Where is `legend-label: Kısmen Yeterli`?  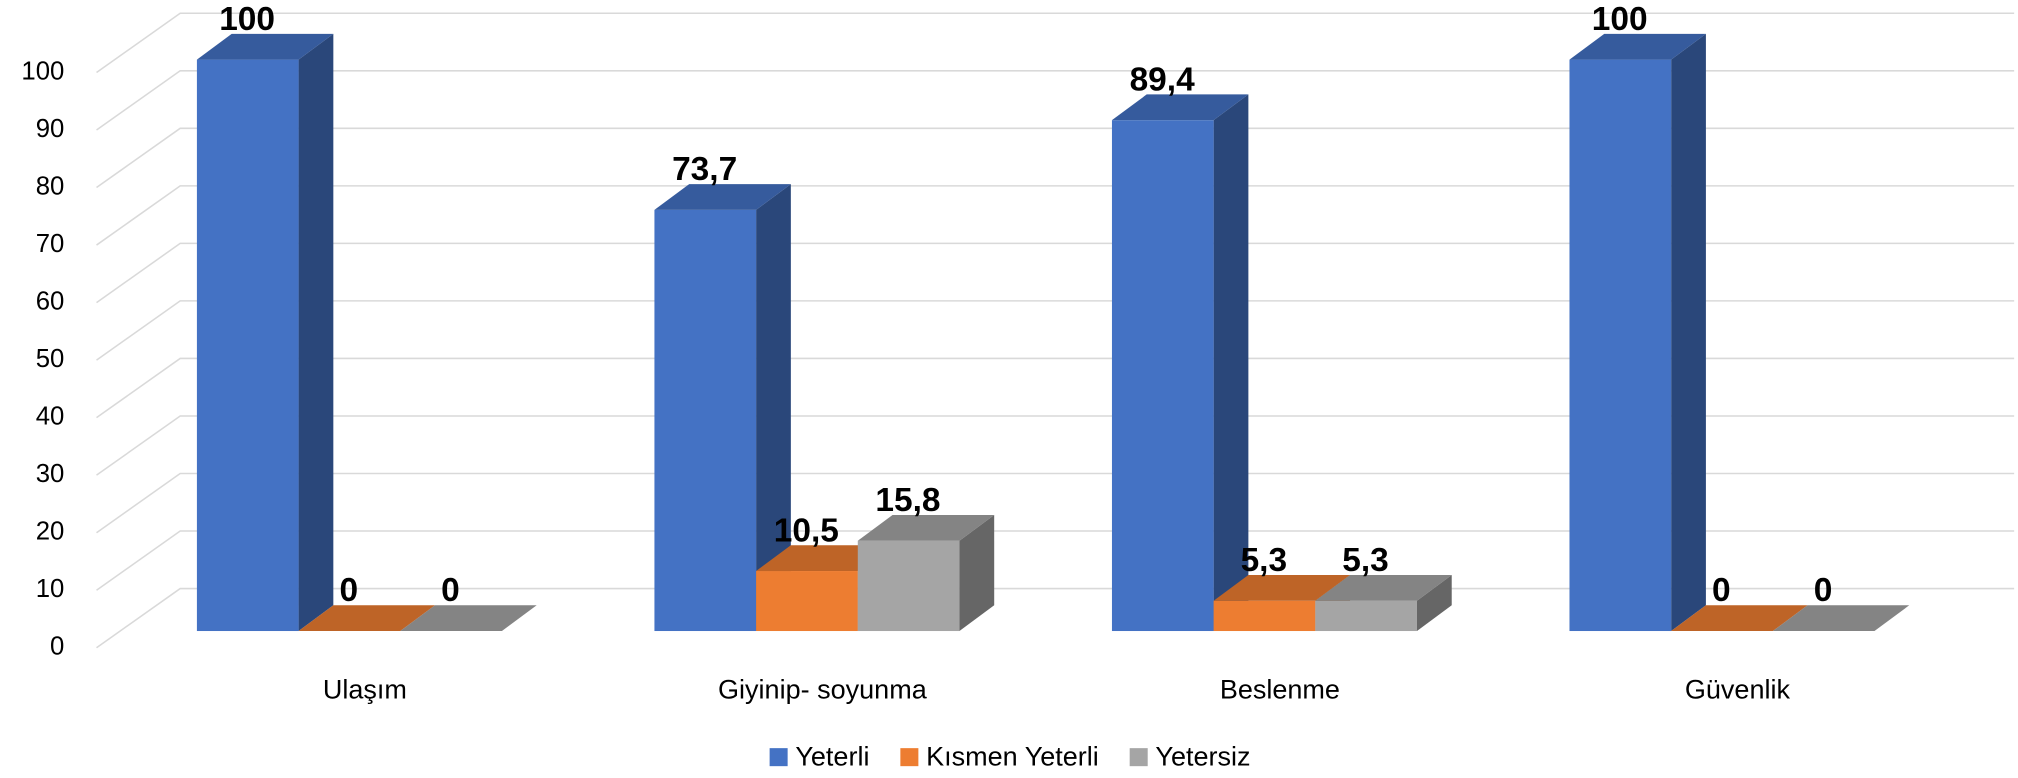 legend-label: Kısmen Yeterli is located at coordinates (1012, 757).